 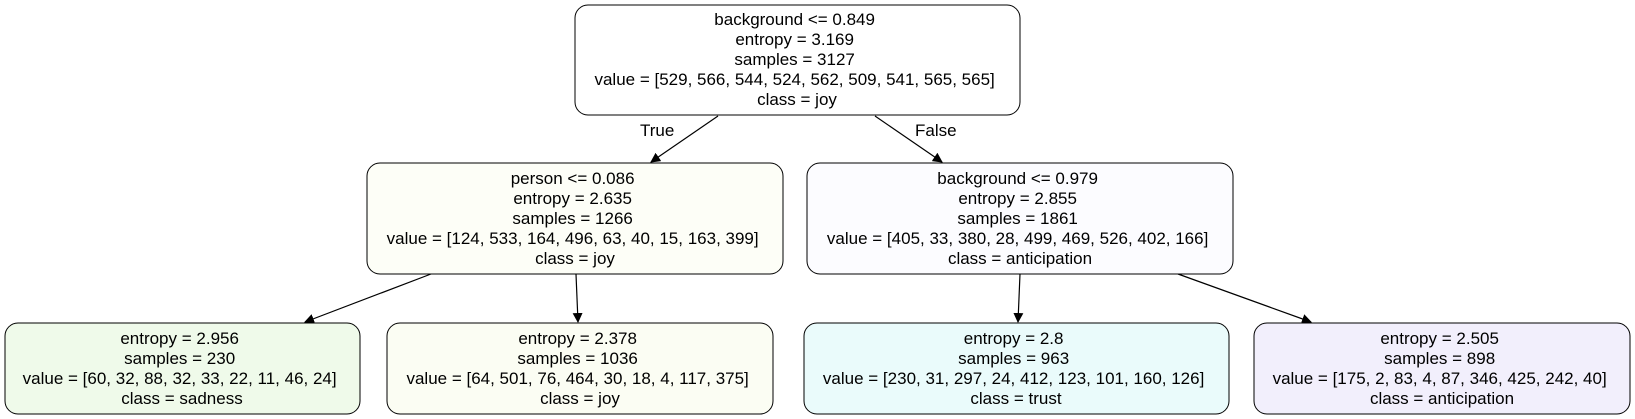 What do you see at coordinates (179, 358) in the screenshot?
I see `samples-count: samples = 230` at bounding box center [179, 358].